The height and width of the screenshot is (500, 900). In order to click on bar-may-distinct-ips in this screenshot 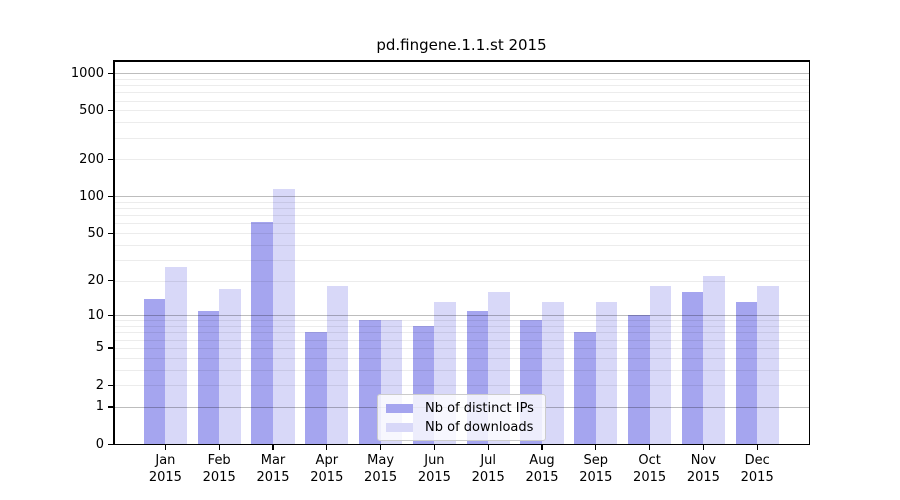, I will do `click(370, 382)`.